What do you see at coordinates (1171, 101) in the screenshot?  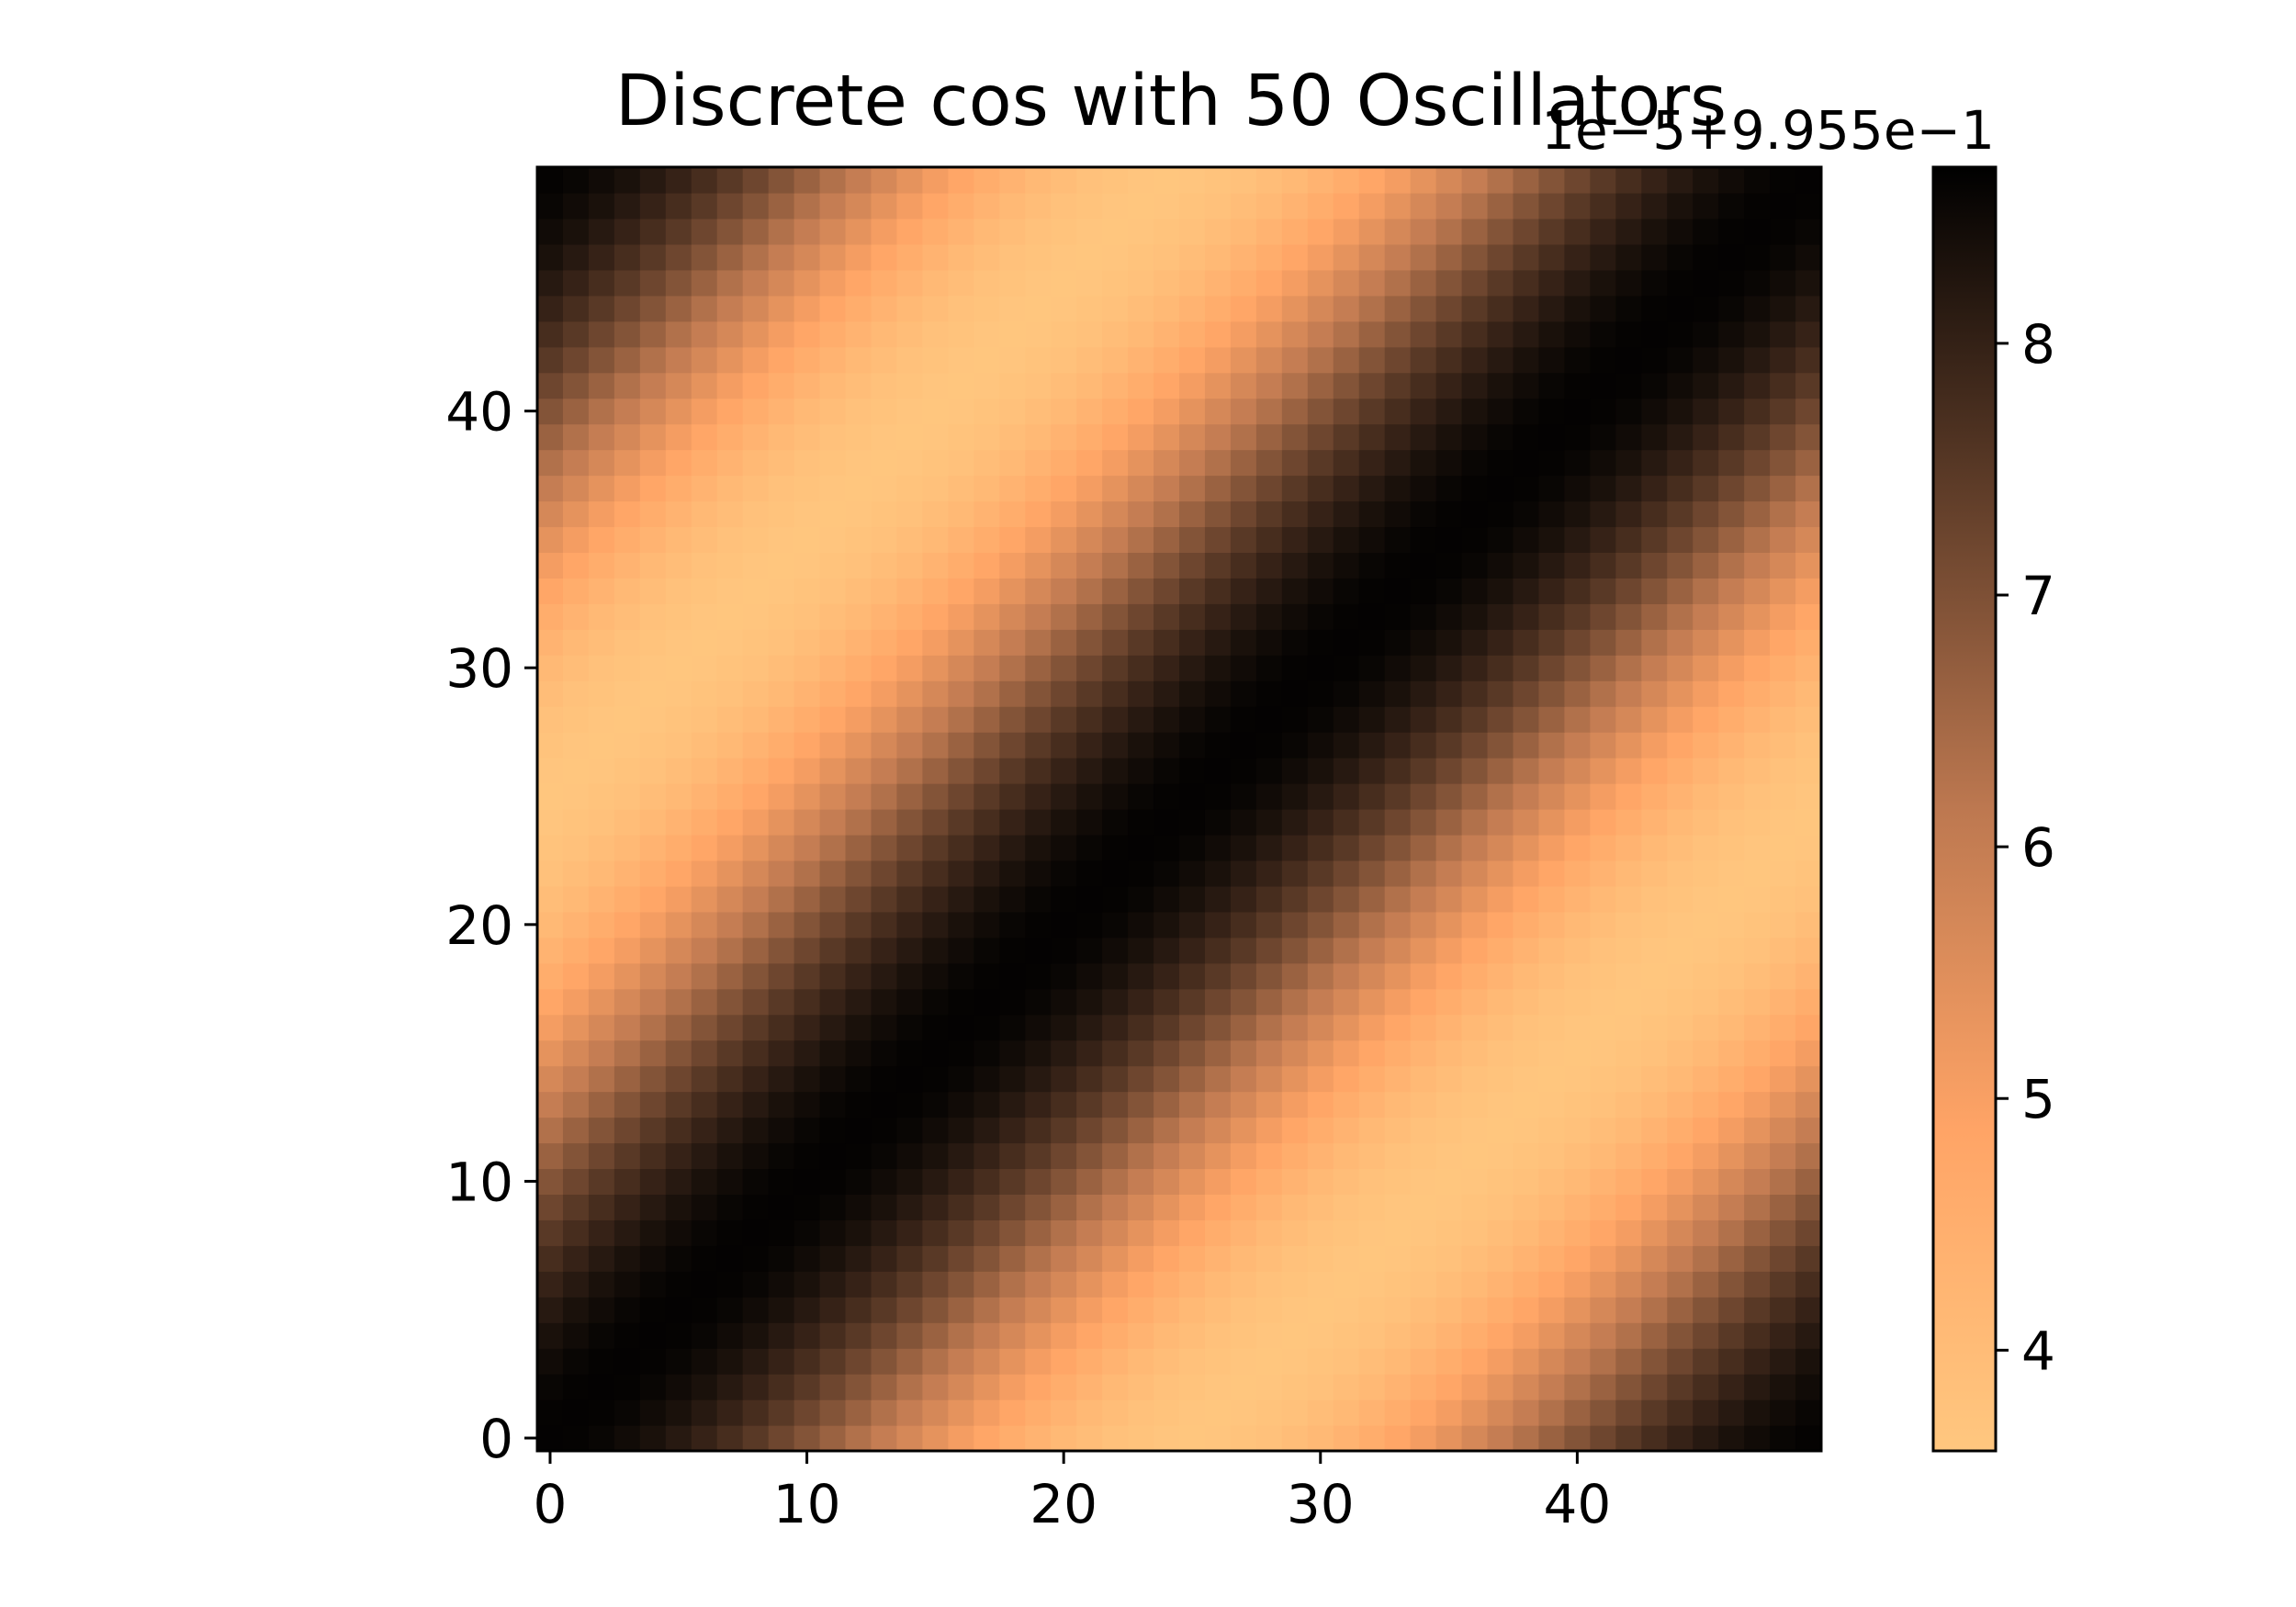 I see `chart-title: Discrete cos with 50 Oscillators` at bounding box center [1171, 101].